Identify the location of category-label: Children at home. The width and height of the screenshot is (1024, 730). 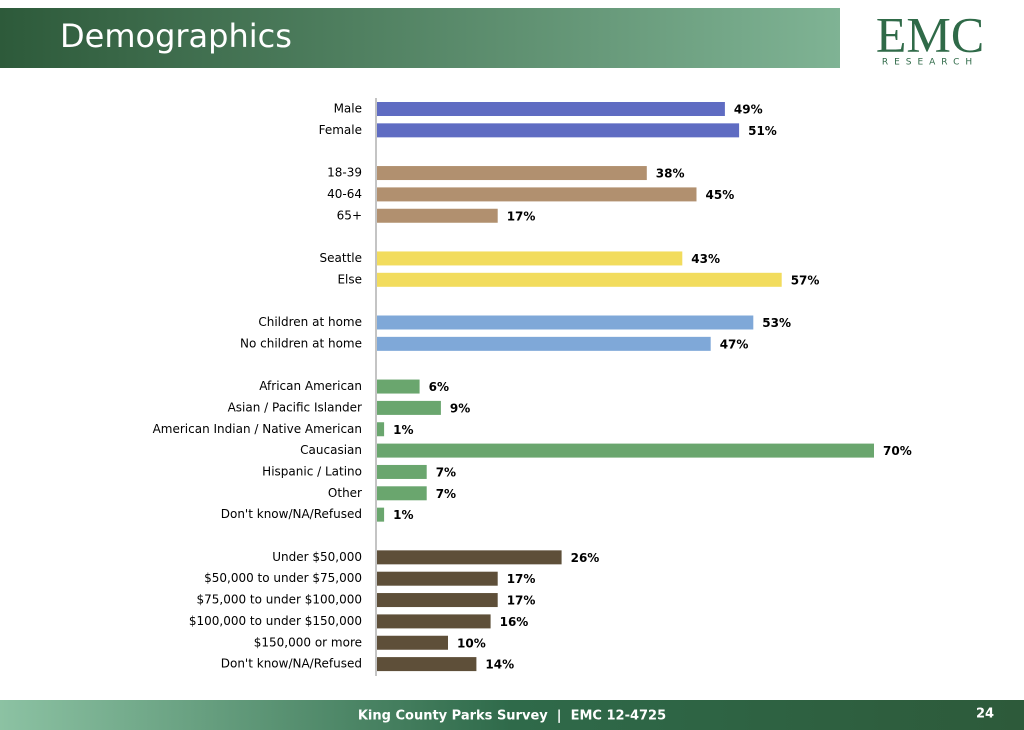
(310, 322).